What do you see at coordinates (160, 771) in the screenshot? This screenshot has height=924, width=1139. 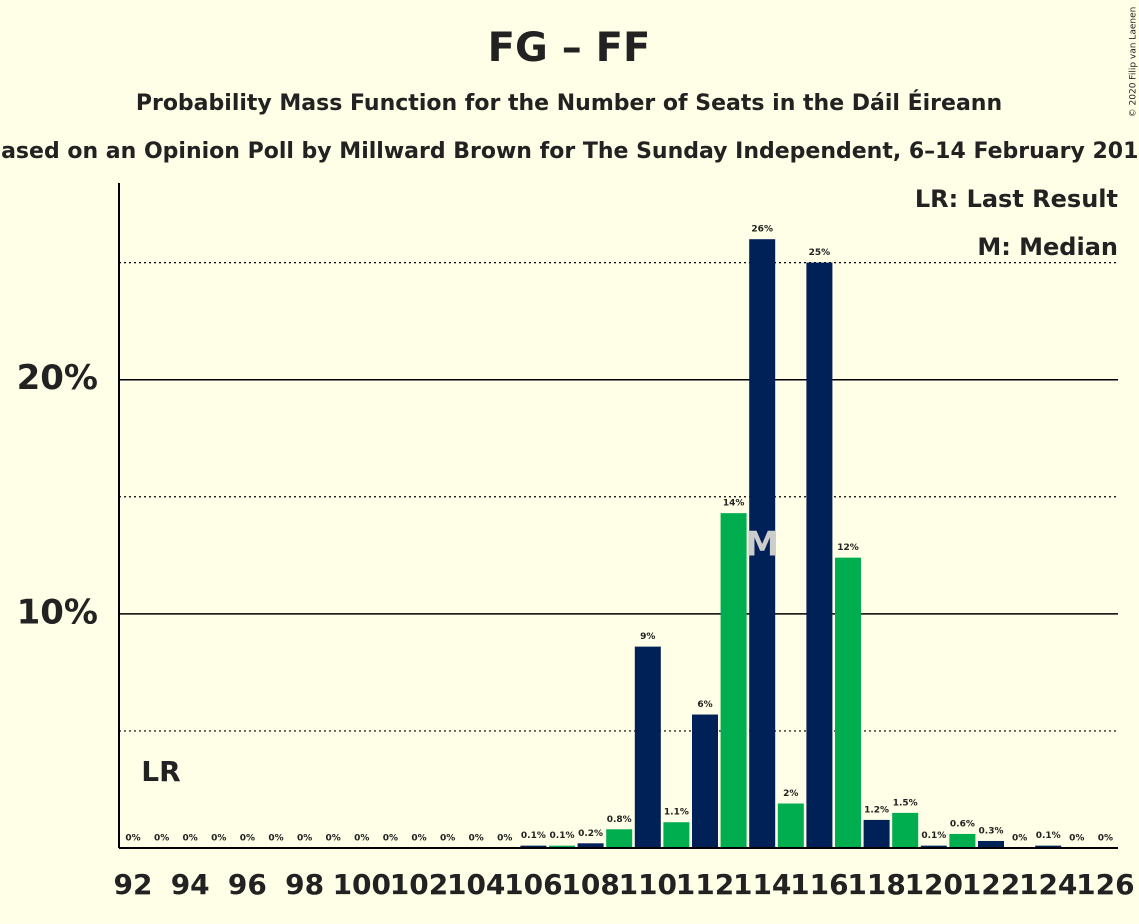 I see `last-result-marker: LR` at bounding box center [160, 771].